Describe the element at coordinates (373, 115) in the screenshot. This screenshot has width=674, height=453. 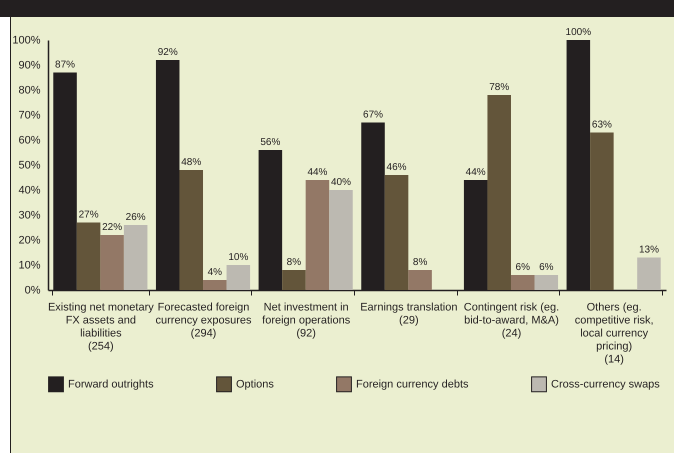
I see `data-label: 67%` at that location.